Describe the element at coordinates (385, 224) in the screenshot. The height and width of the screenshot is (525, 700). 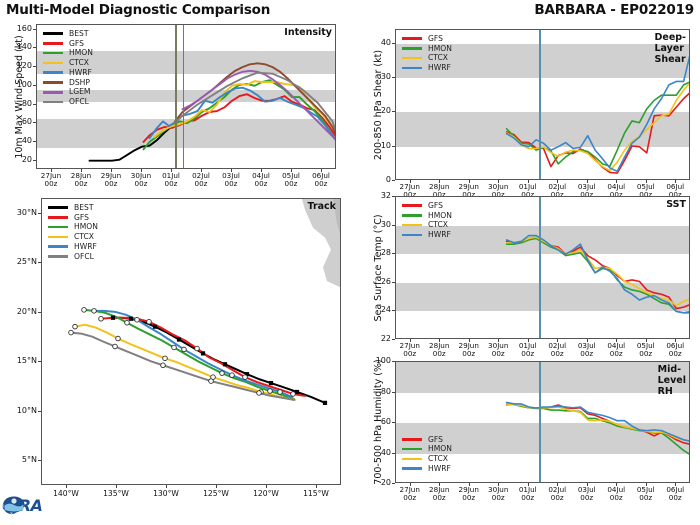
I see `y-tick-label: 30` at that location.